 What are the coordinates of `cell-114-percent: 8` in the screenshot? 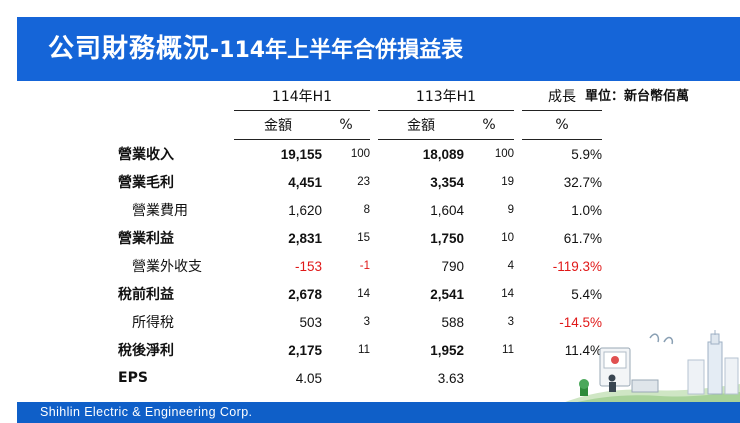 It's located at (366, 210).